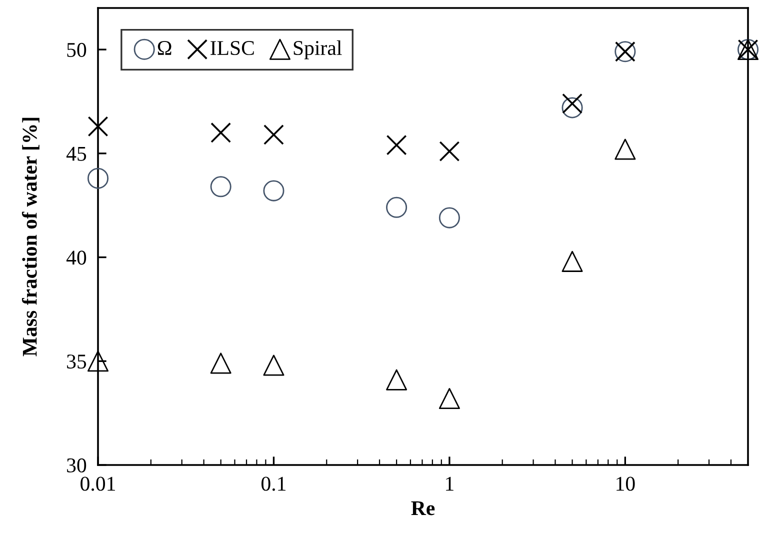  I want to click on y-tick-label: 45, so click(76, 153).